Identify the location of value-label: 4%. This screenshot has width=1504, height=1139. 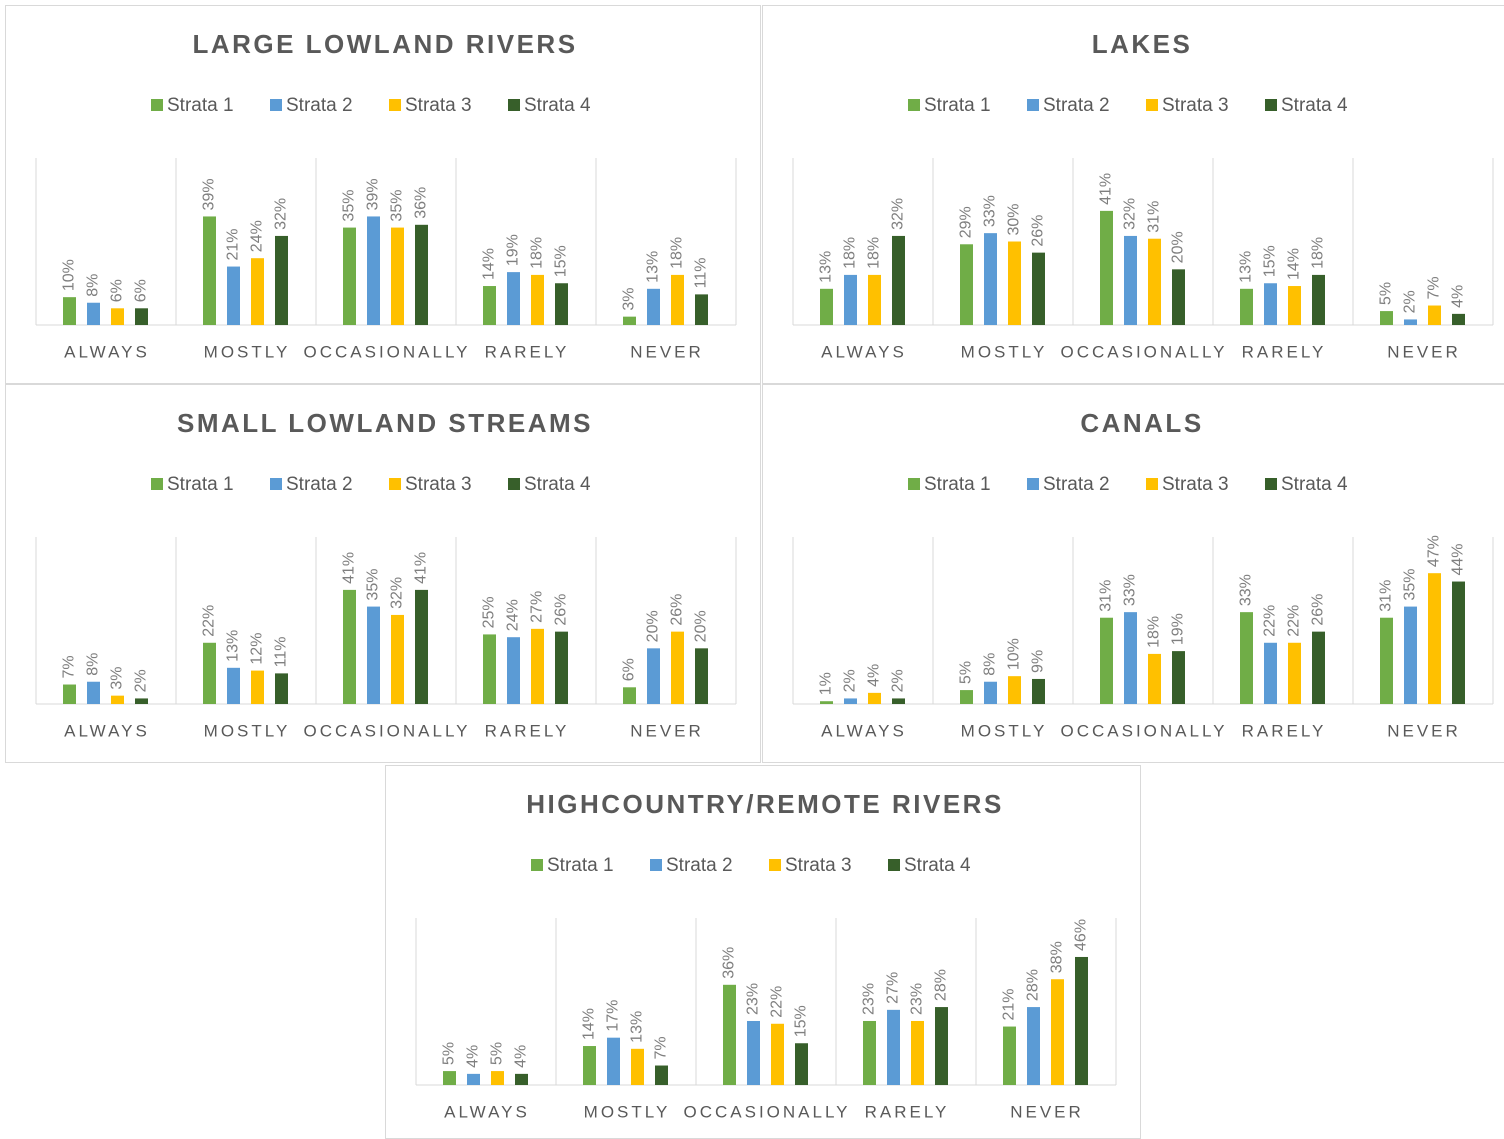
(473, 1056).